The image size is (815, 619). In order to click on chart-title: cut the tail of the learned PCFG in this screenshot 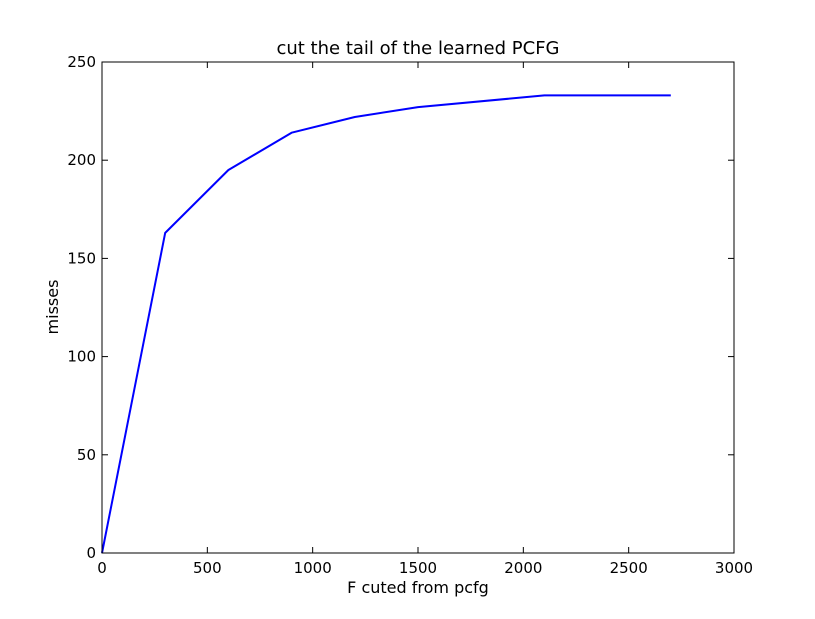, I will do `click(417, 48)`.